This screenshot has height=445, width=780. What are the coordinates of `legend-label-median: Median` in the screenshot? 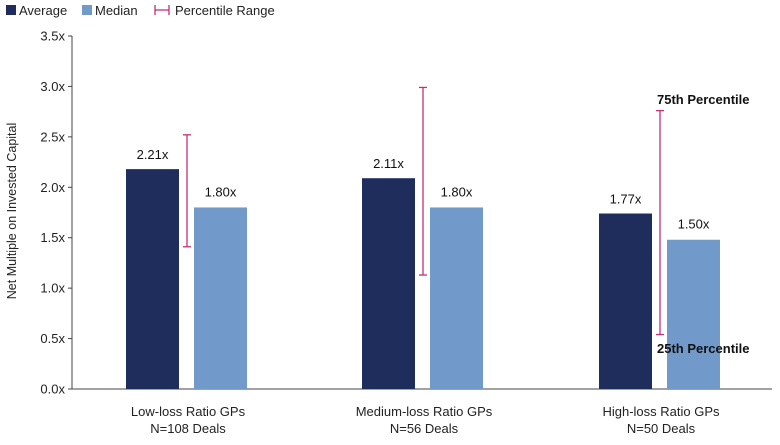 It's located at (116, 10).